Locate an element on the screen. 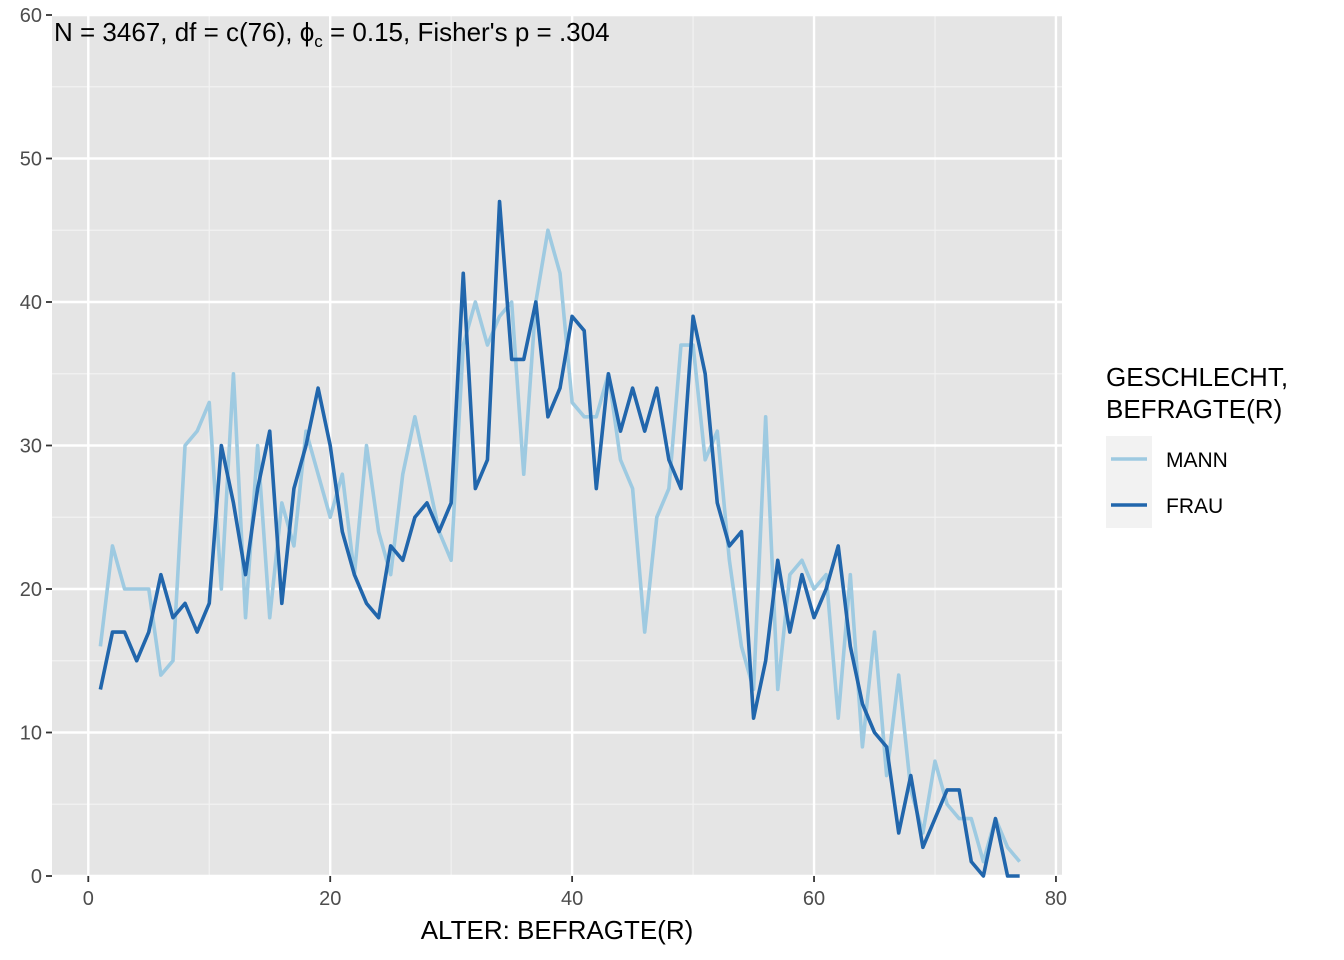 The height and width of the screenshot is (960, 1344). legend: GESCHLECHT, BEFRAGTE(R) MANN FRAU is located at coordinates (1197, 445).